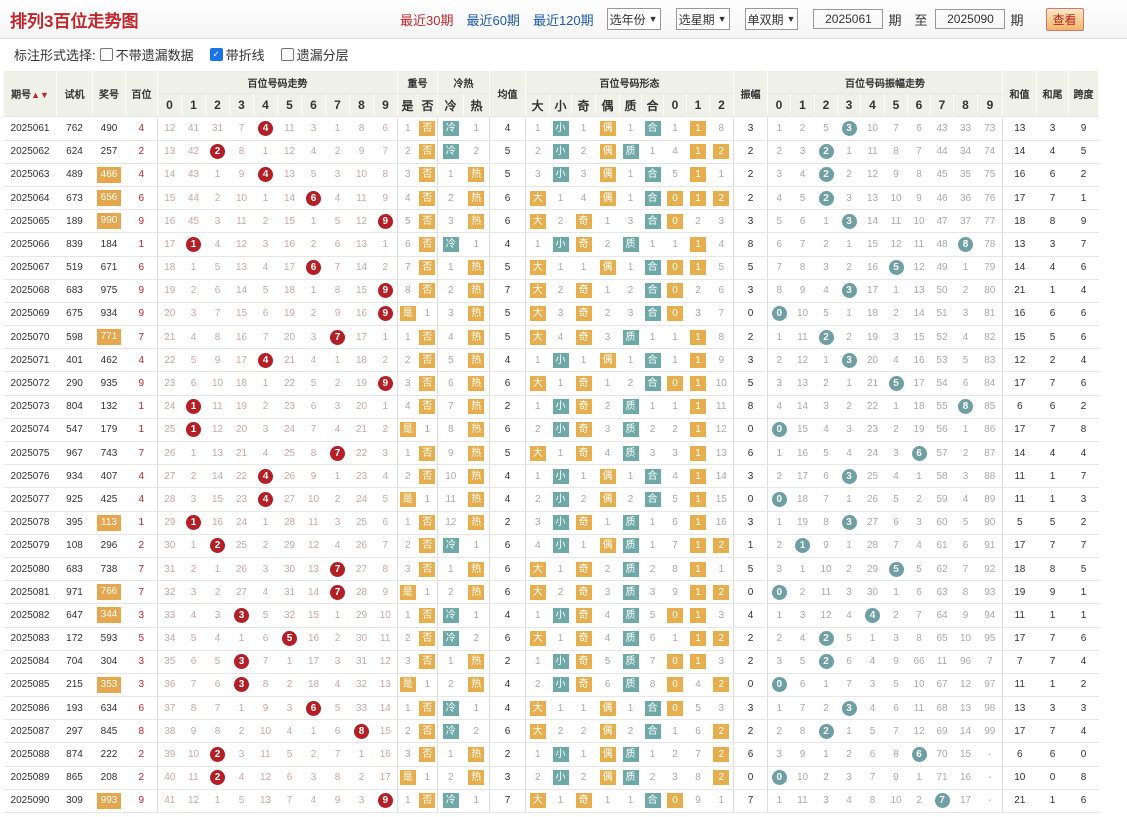 The width and height of the screenshot is (1127, 817). I want to click on miss-count: 22, so click(241, 476).